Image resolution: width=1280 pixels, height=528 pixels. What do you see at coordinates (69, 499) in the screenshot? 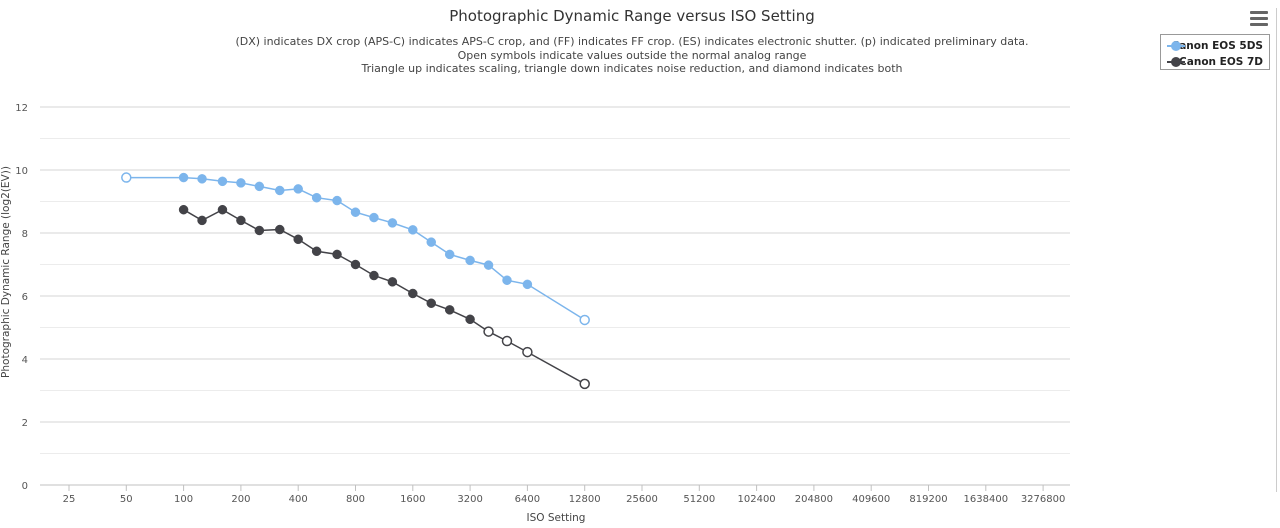
I see `x-tick-label: 25` at bounding box center [69, 499].